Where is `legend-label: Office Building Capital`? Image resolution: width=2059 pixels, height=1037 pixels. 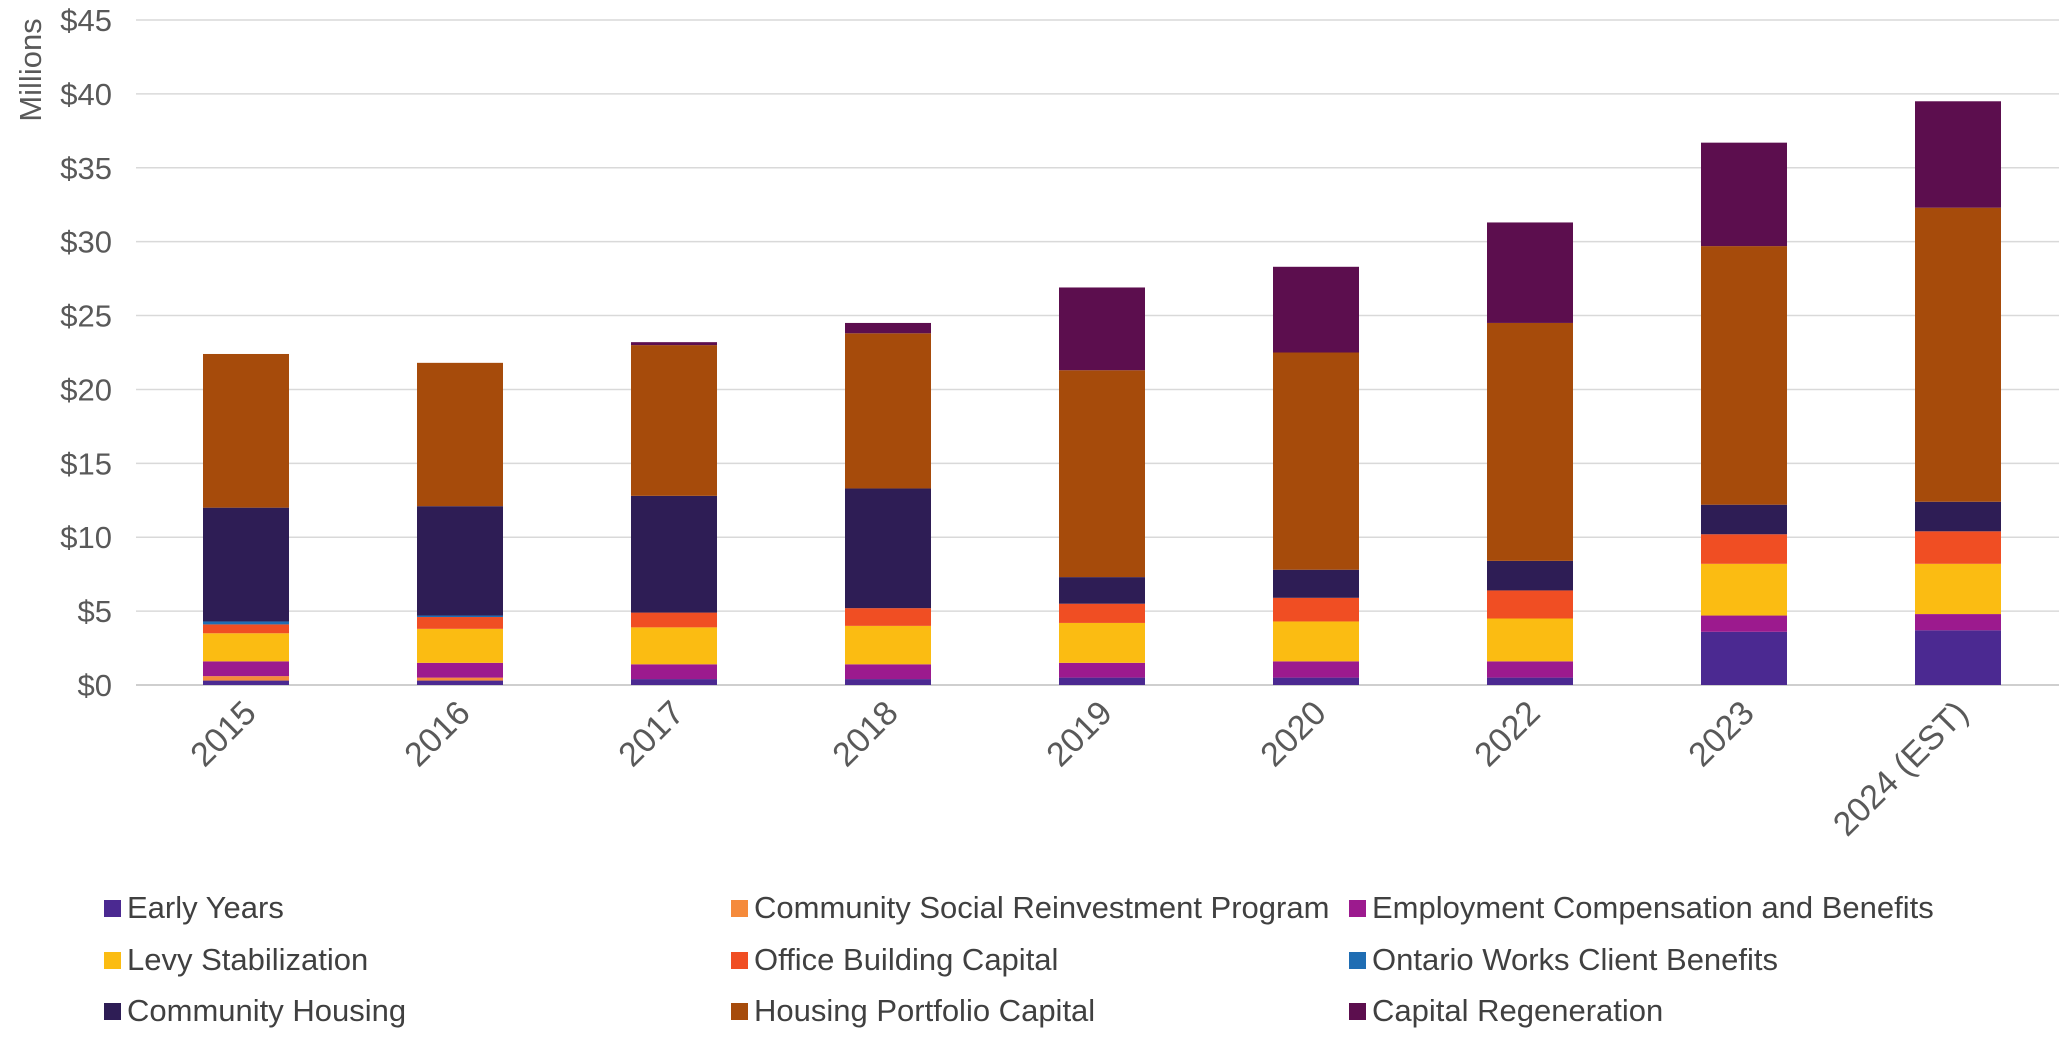 legend-label: Office Building Capital is located at coordinates (906, 959).